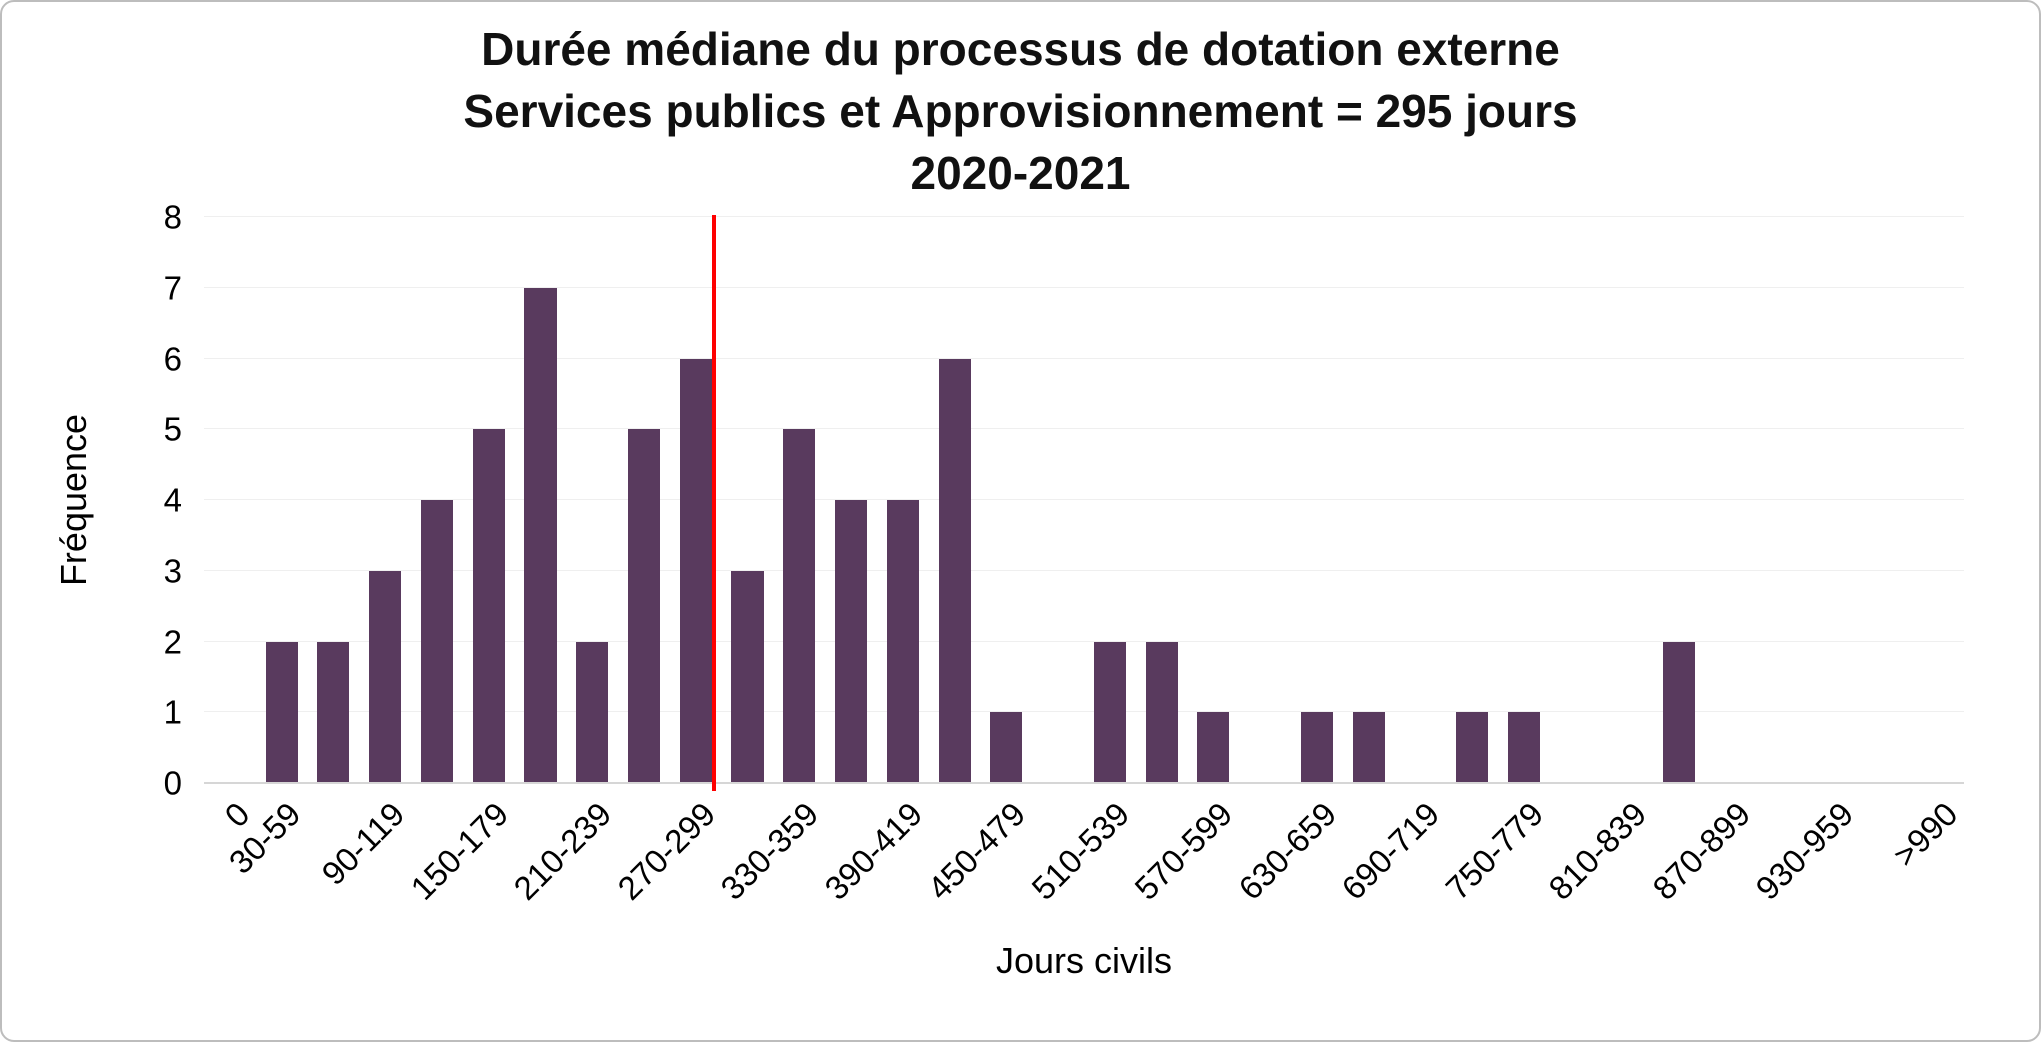  Describe the element at coordinates (172, 500) in the screenshot. I see `y-axis-tick-label: 4` at that location.